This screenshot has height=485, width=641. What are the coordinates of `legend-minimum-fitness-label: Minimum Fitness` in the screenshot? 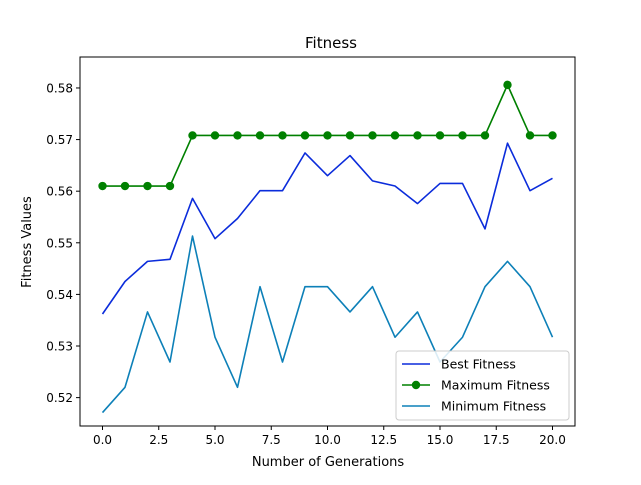 It's located at (493, 406).